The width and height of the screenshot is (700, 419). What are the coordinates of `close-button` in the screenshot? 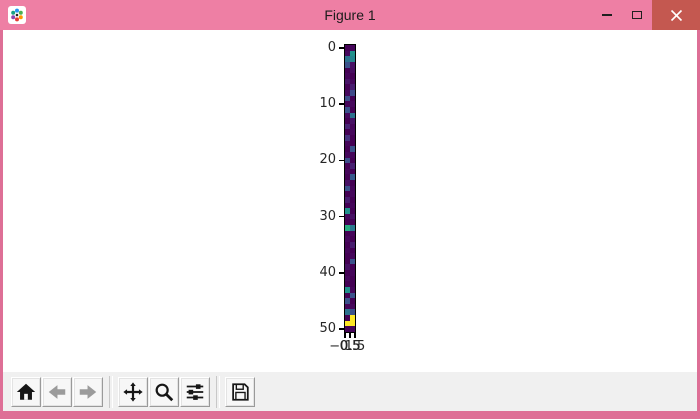 It's located at (676, 15).